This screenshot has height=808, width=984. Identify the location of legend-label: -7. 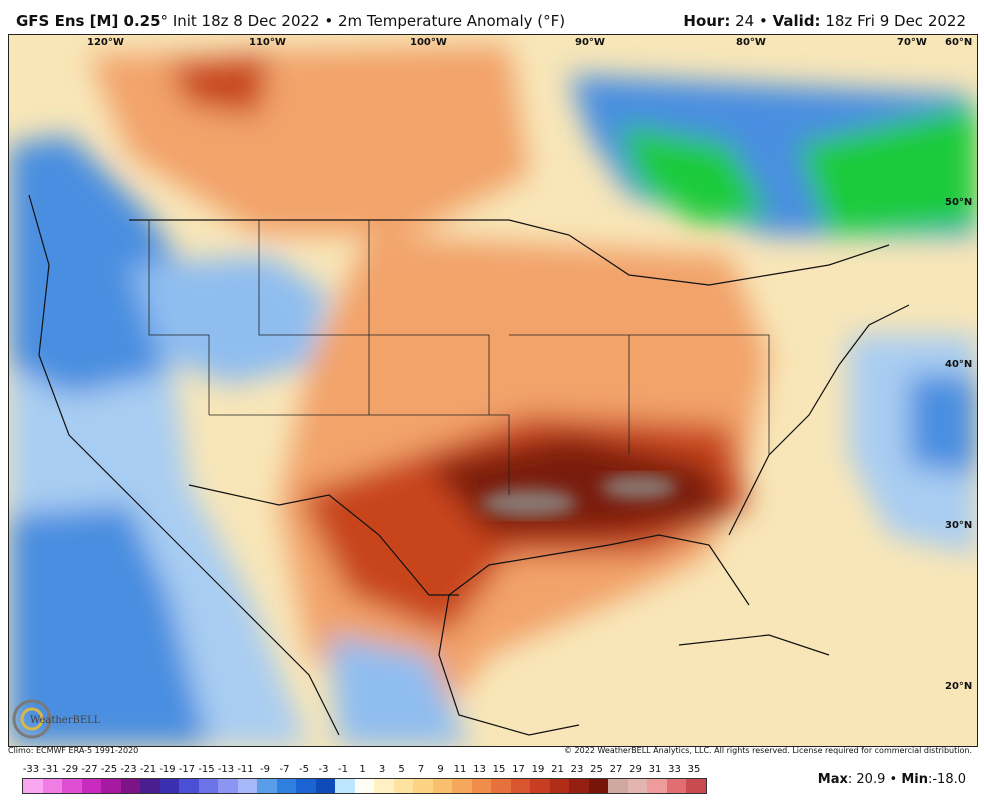
(284, 769).